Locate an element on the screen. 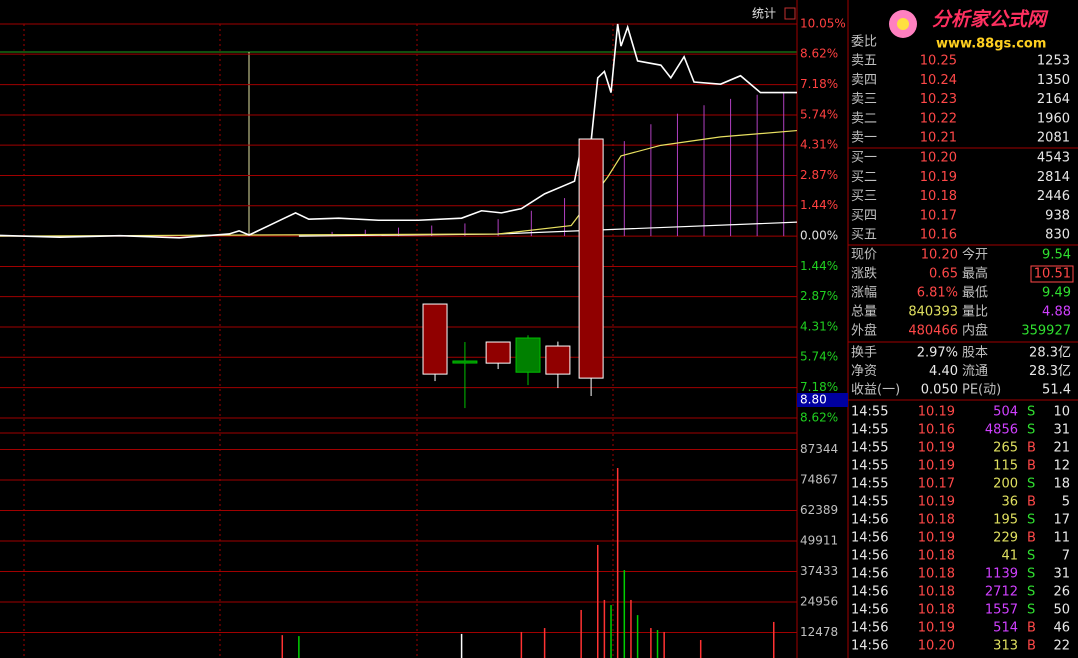  tick-count: 10 is located at coordinates (1061, 412).